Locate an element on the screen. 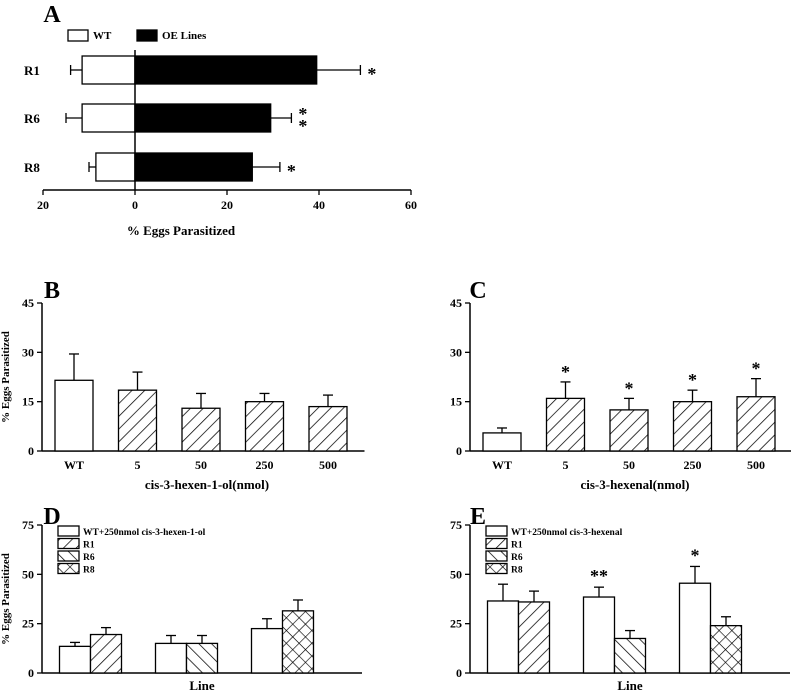 The width and height of the screenshot is (791, 693). B-ytick-label-1: 15 is located at coordinates (28, 402).